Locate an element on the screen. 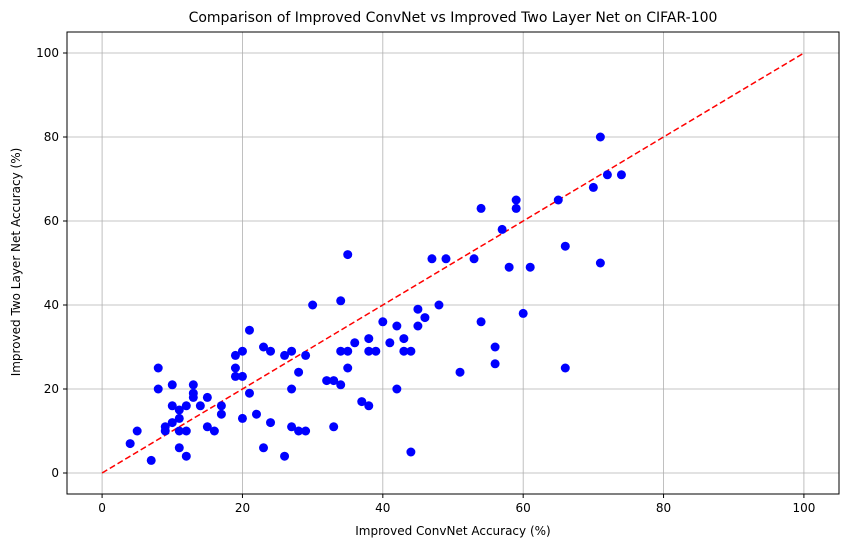 Image resolution: width=850 pixels, height=547 pixels. y-tick-label: 60 is located at coordinates (51, 221).